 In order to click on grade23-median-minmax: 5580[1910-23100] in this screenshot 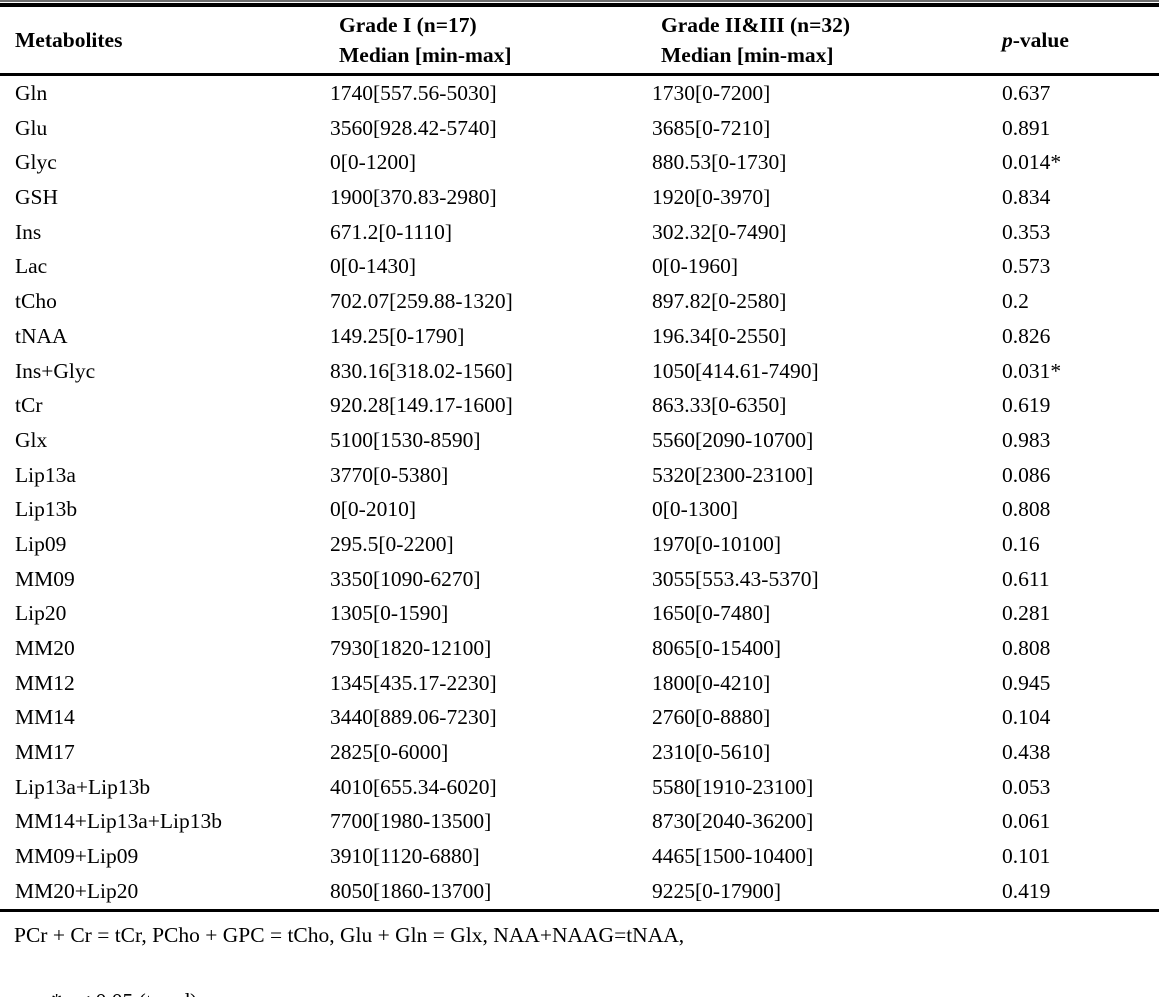, I will do `click(733, 786)`.